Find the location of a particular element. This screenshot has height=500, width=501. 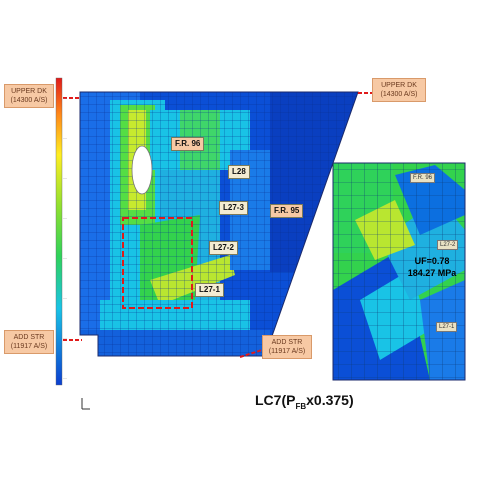

inset-label-l27-2: L27-2 is located at coordinates (448, 245).